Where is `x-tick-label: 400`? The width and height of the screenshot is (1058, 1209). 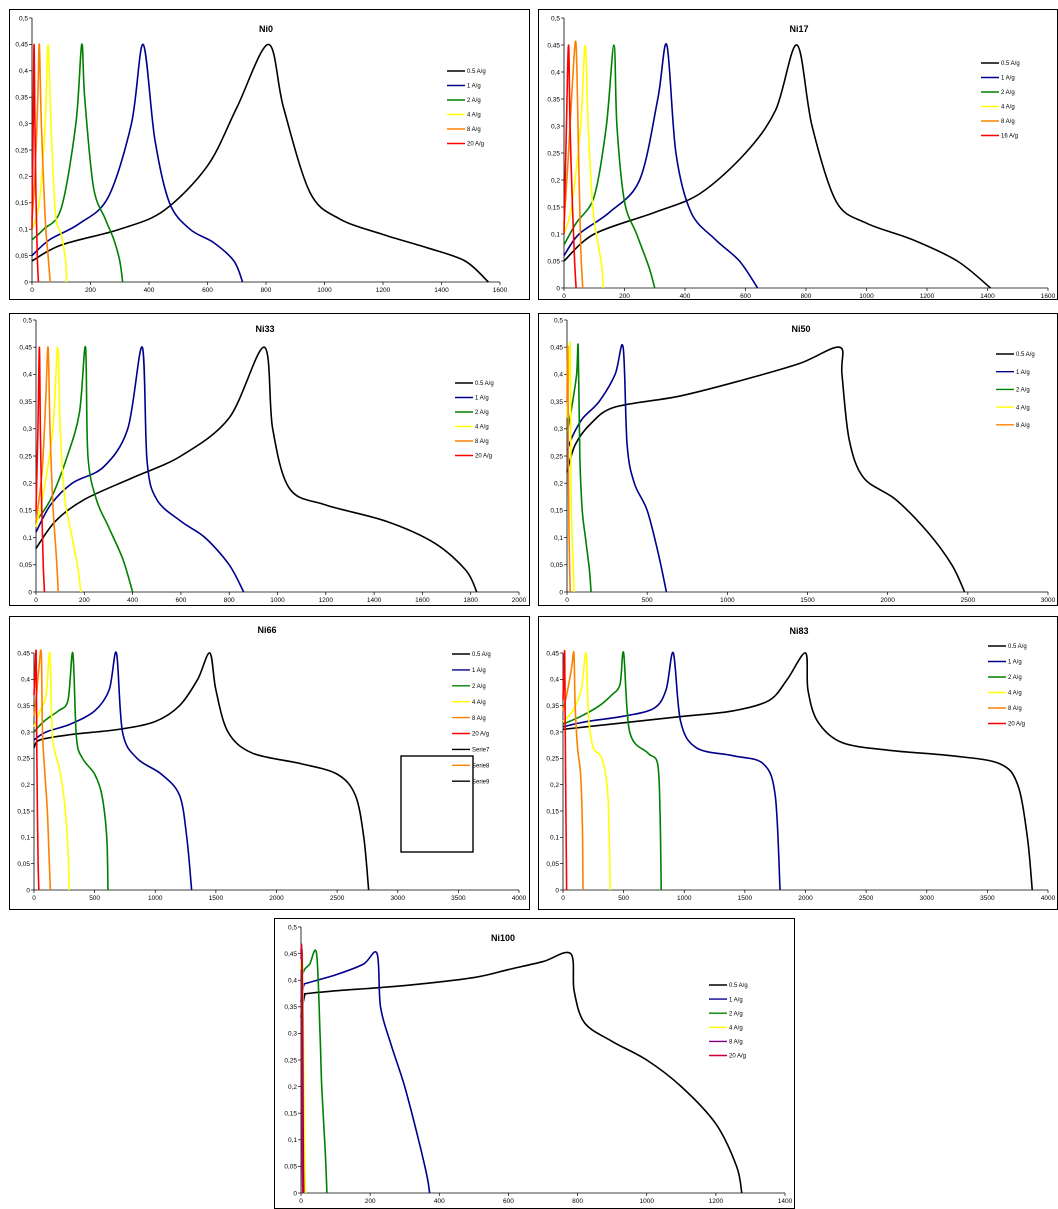
x-tick-label: 400 is located at coordinates (149, 290).